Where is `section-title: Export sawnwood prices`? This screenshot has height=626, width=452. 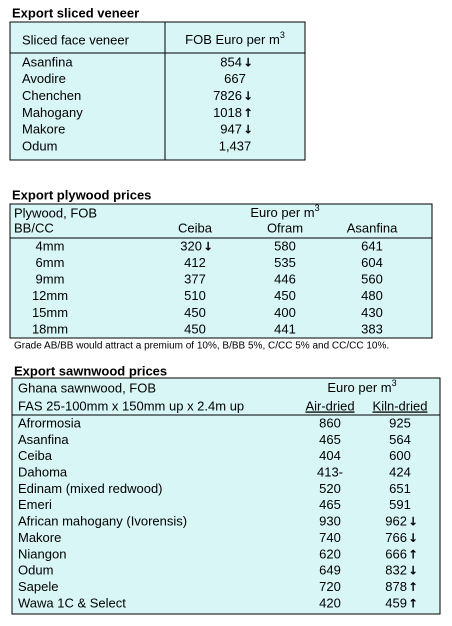
section-title: Export sawnwood prices is located at coordinates (90, 370).